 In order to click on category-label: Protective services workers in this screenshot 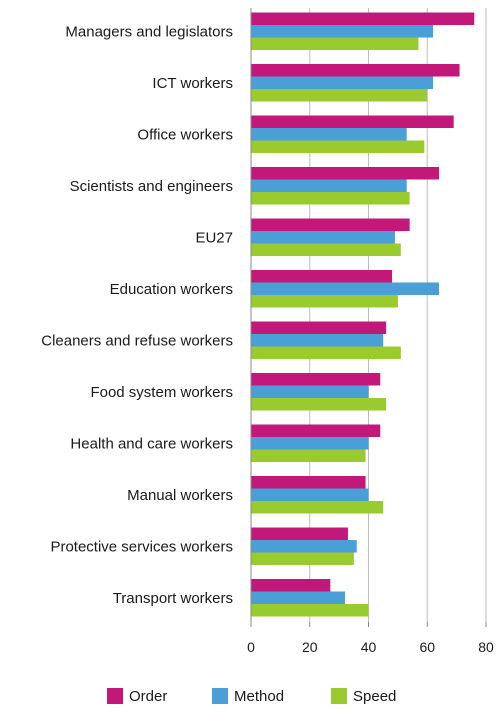, I will do `click(141, 546)`.